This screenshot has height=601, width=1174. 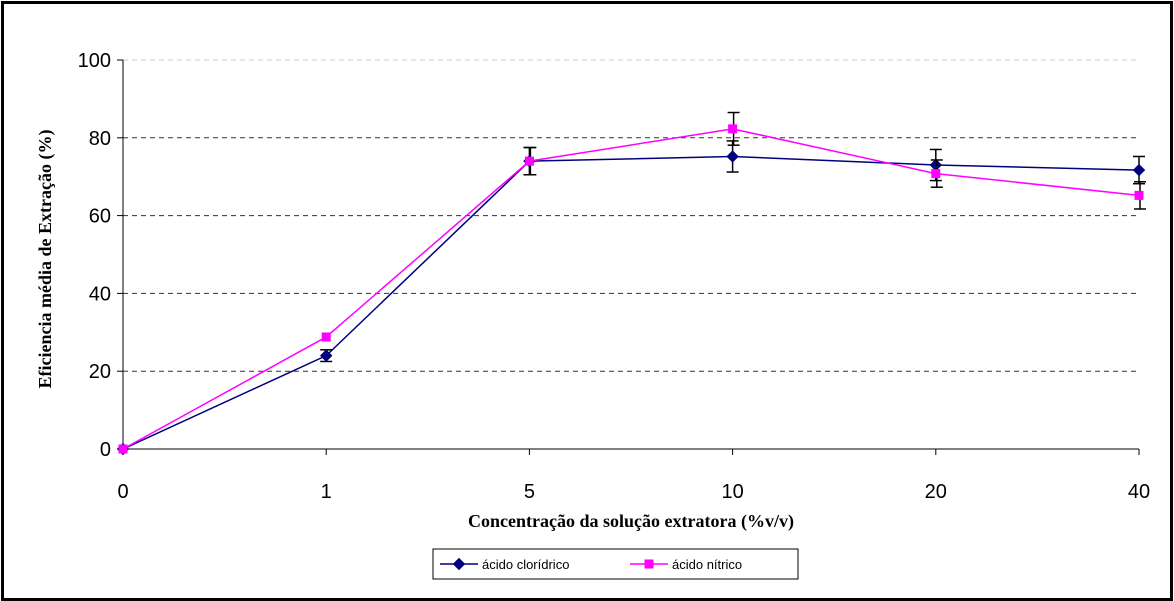 I want to click on legend-box, so click(x=615, y=564).